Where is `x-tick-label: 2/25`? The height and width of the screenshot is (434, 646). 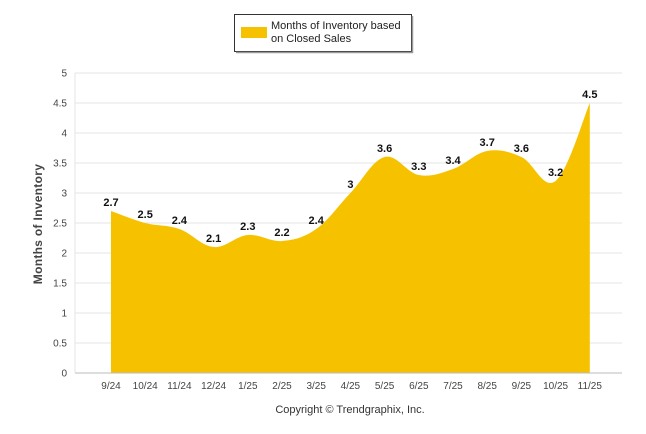 x-tick-label: 2/25 is located at coordinates (282, 386).